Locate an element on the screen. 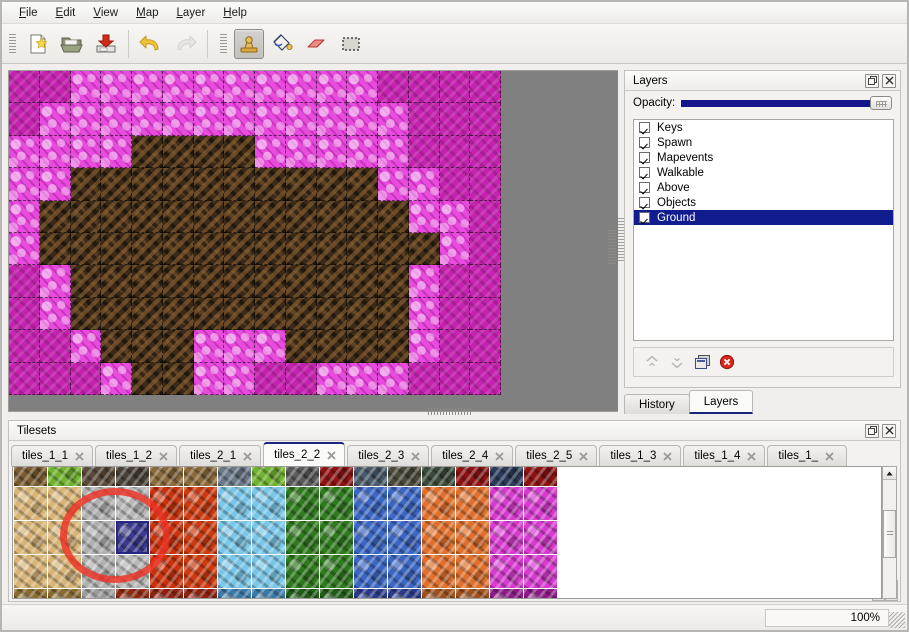 The width and height of the screenshot is (909, 632). tileset-tab-tiles_1_: tiles_1_ is located at coordinates (807, 455).